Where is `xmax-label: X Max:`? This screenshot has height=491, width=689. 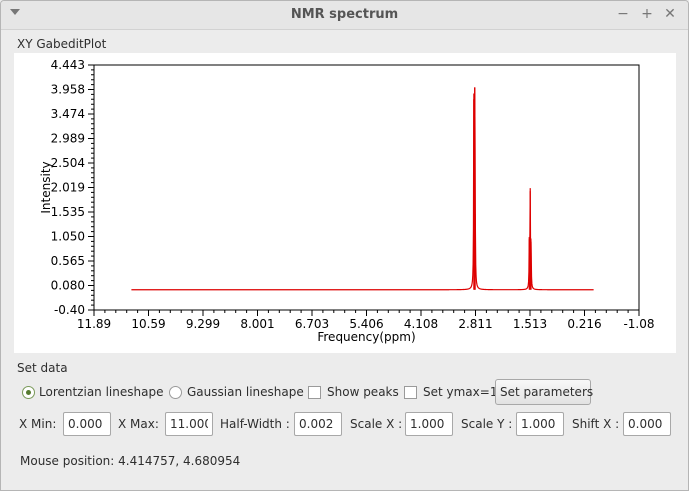 xmax-label: X Max: is located at coordinates (138, 424).